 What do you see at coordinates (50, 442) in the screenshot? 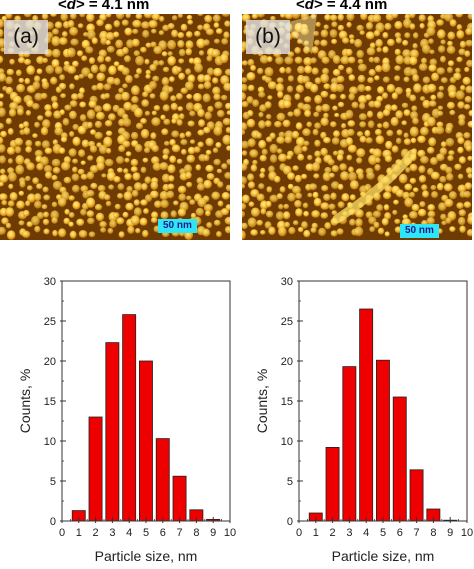
I see `y-tick-label: 10` at bounding box center [50, 442].